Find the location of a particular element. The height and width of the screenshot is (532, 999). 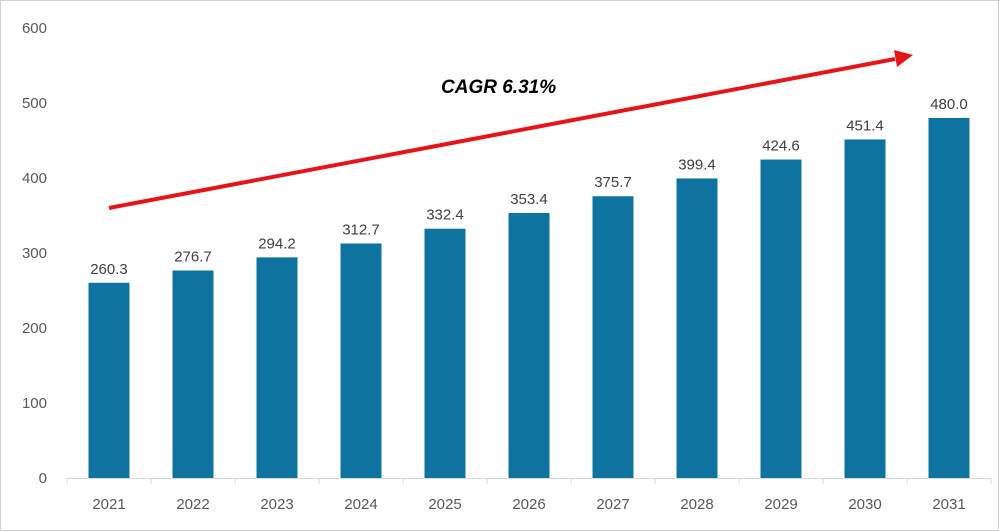

x-tick-label: 2022 is located at coordinates (192, 504).